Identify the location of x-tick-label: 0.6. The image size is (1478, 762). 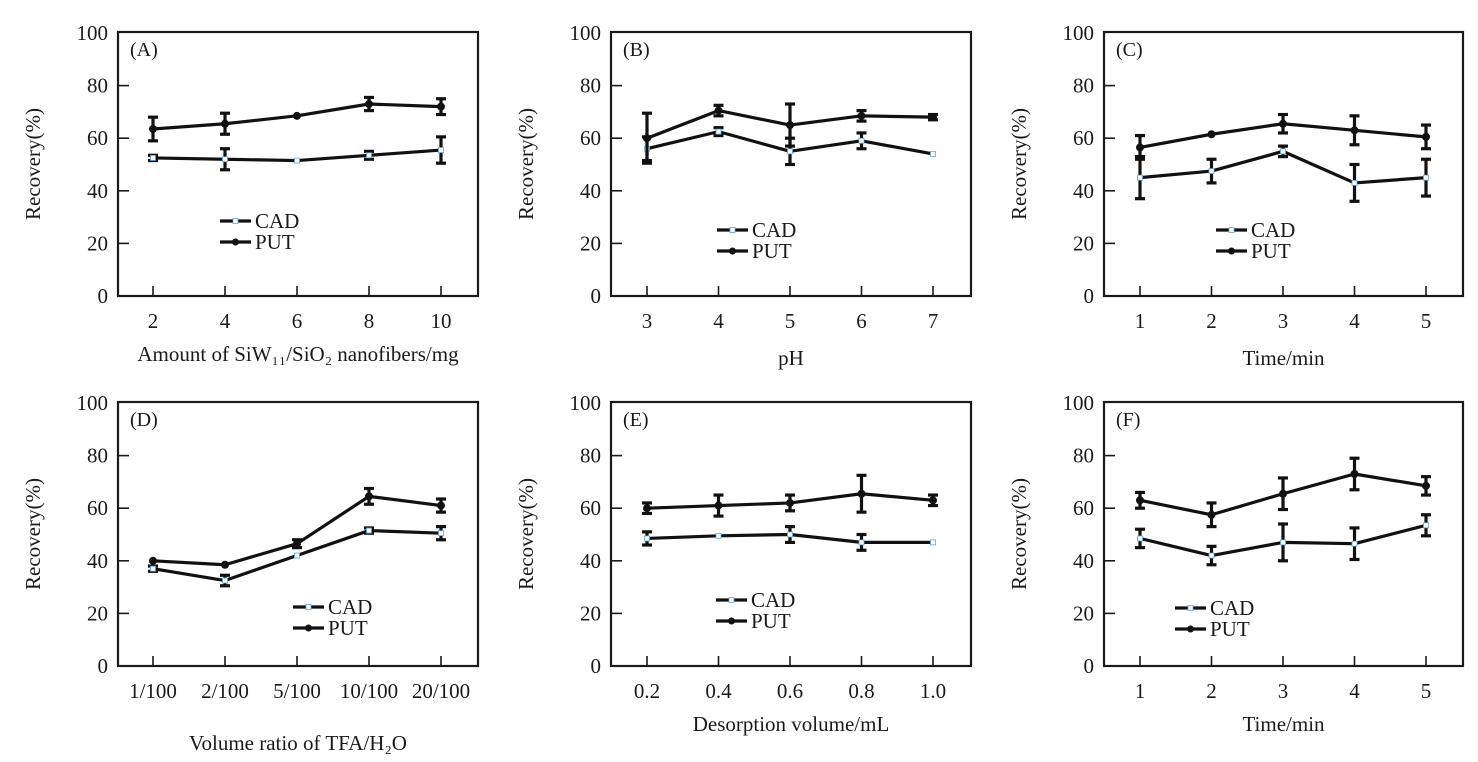
(790, 691).